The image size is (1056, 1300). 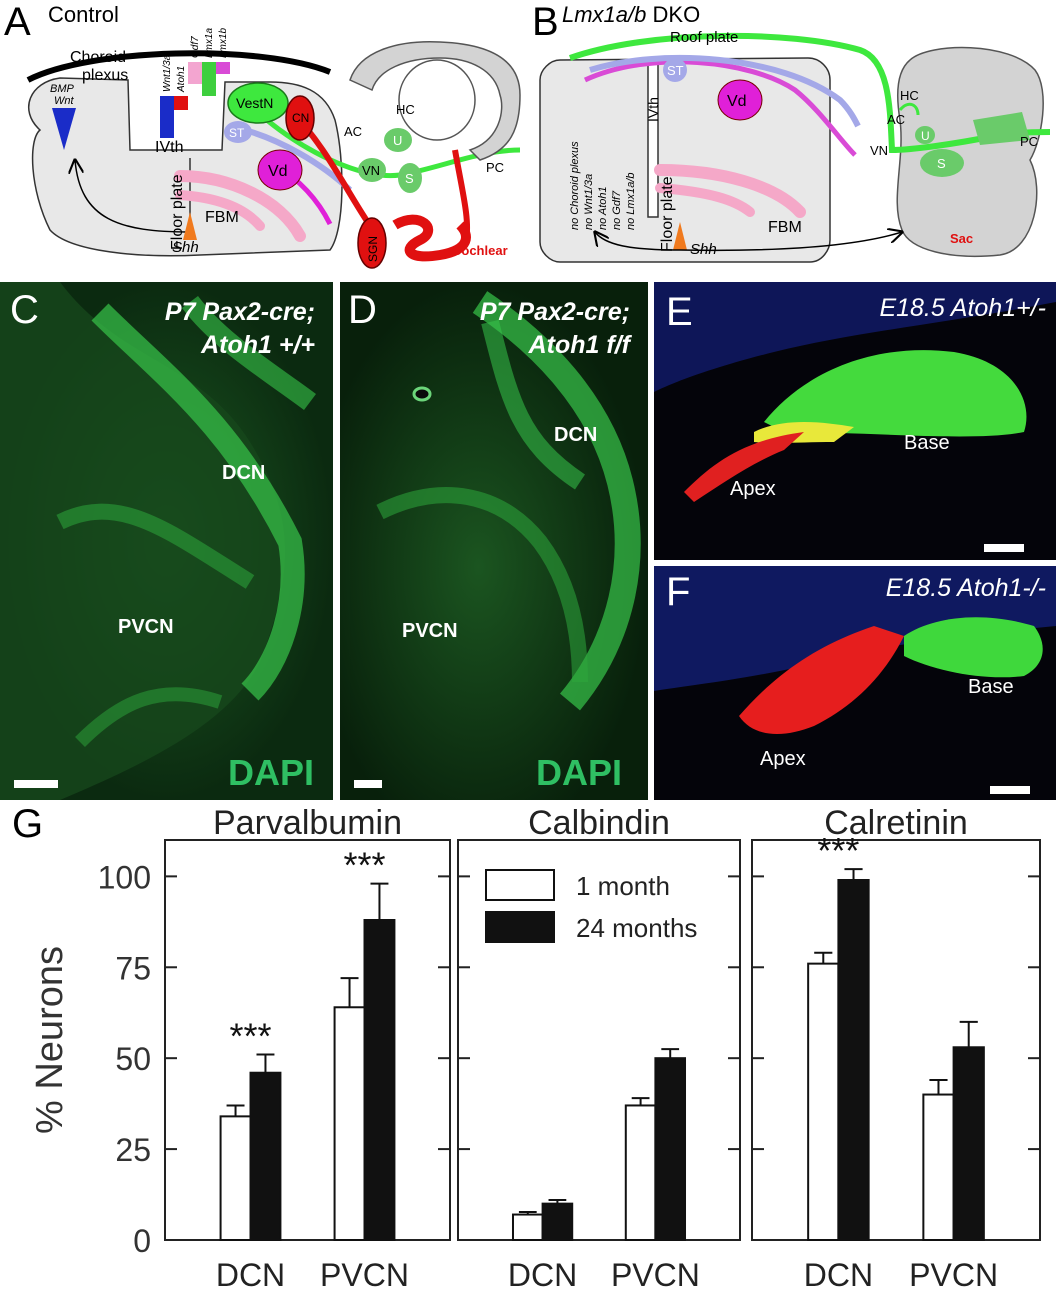 What do you see at coordinates (133, 1150) in the screenshot?
I see `y-tick-label-25: 25` at bounding box center [133, 1150].